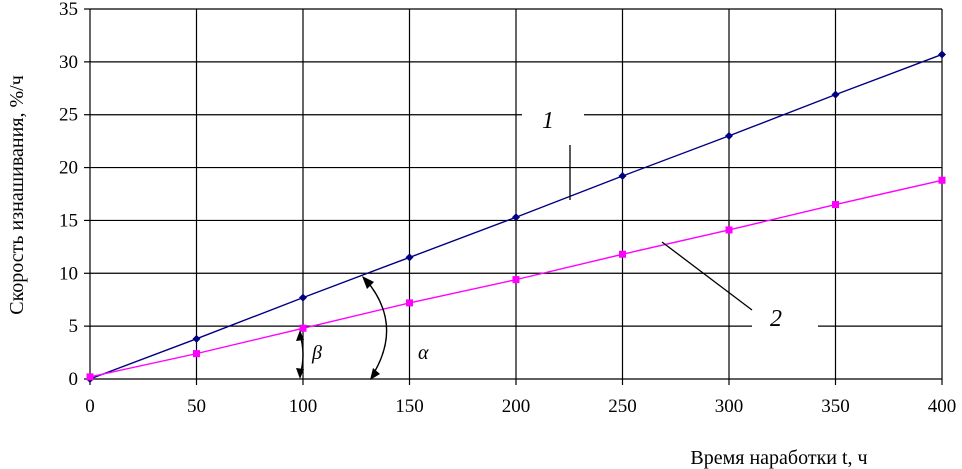 Image resolution: width=962 pixels, height=469 pixels. I want to click on angle-alpha-arc, so click(376, 328).